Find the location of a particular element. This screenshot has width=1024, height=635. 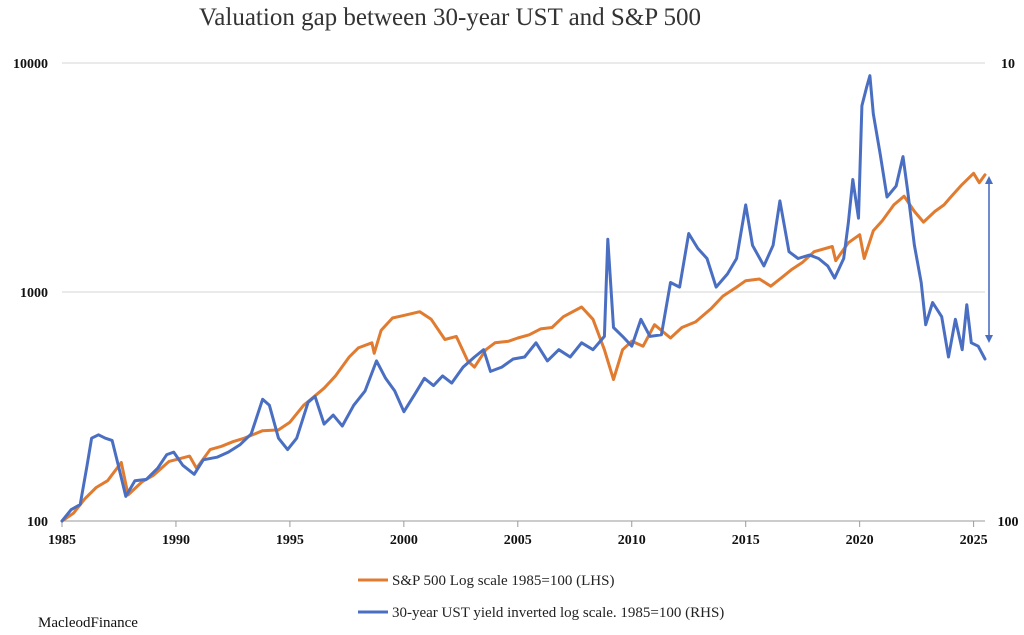

x-tick-label: 1985 is located at coordinates (62, 540).